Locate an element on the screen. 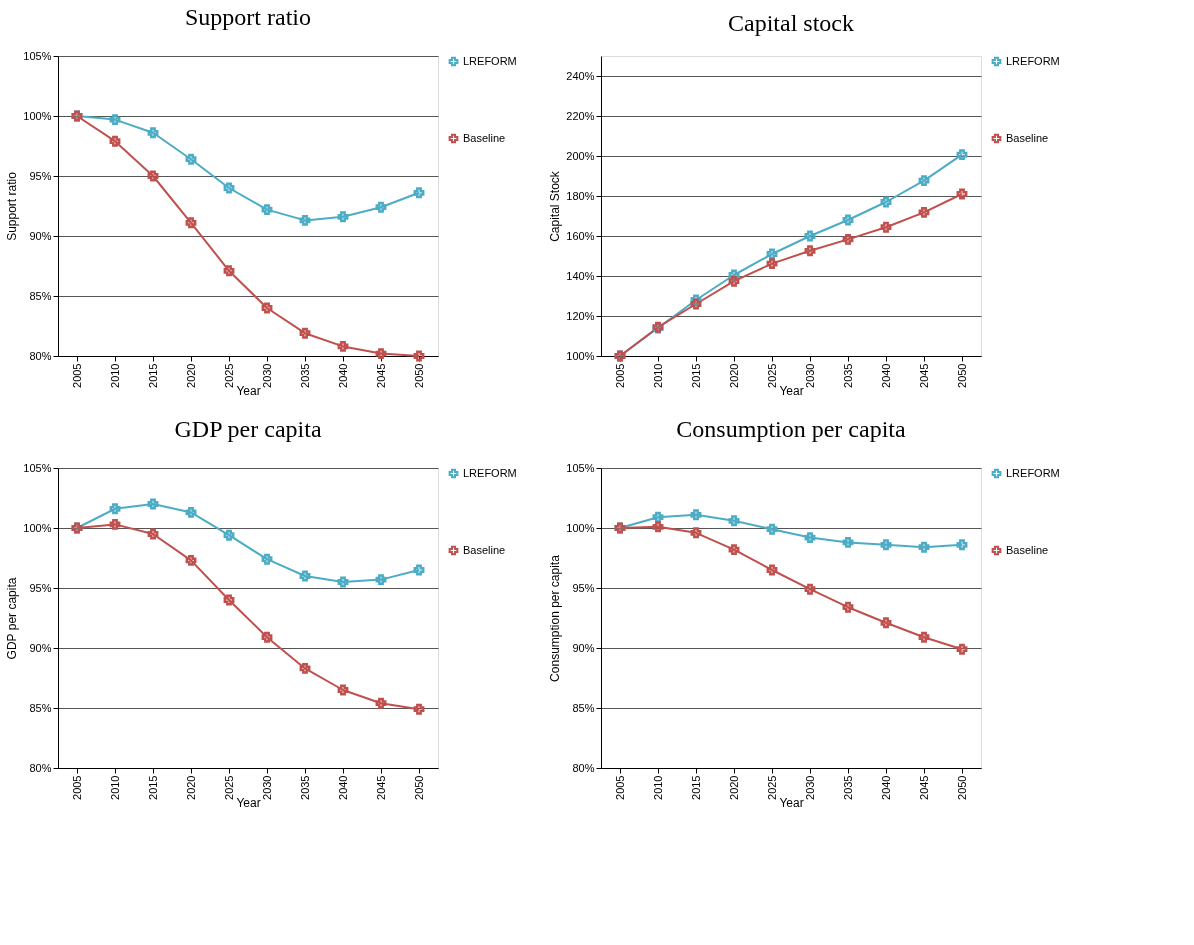 Image resolution: width=1194 pixels, height=945 pixels. y-axis-title: GDP per capita is located at coordinates (12, 618).